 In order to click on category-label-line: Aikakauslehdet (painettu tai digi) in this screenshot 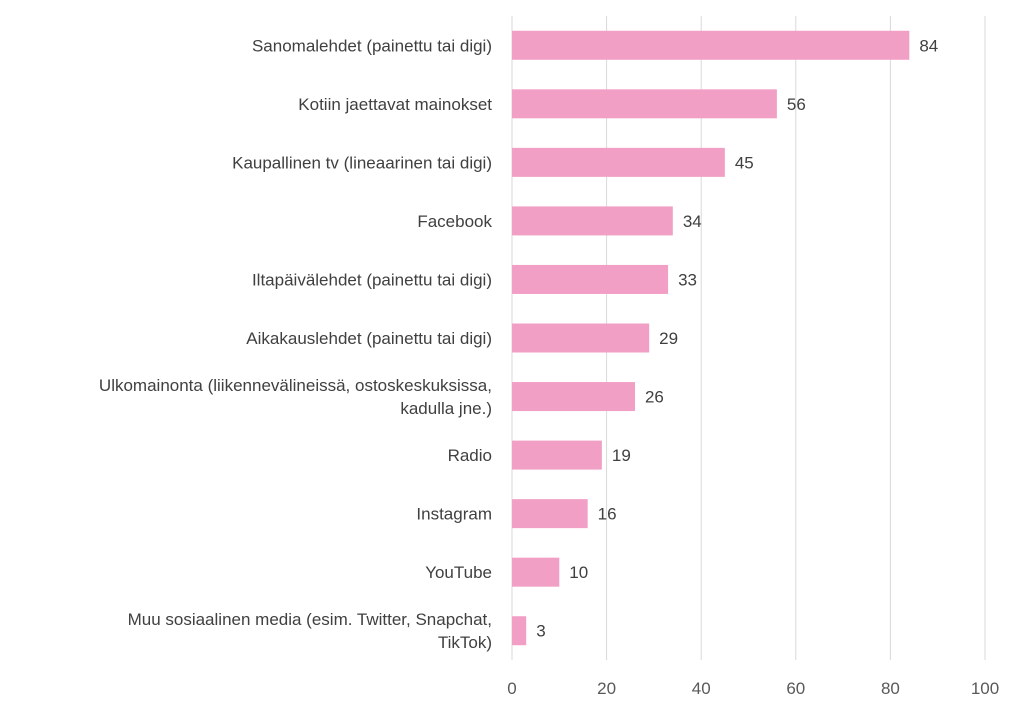, I will do `click(369, 338)`.